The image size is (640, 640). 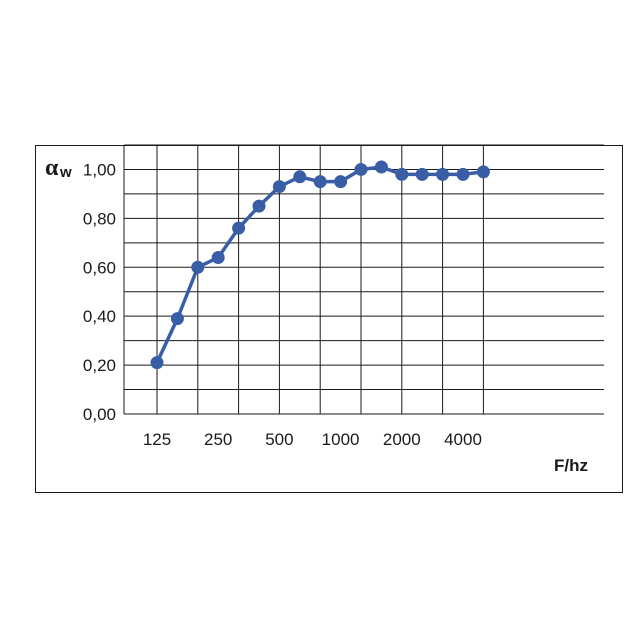 I want to click on y-tick-label: 0,80, so click(x=99, y=218).